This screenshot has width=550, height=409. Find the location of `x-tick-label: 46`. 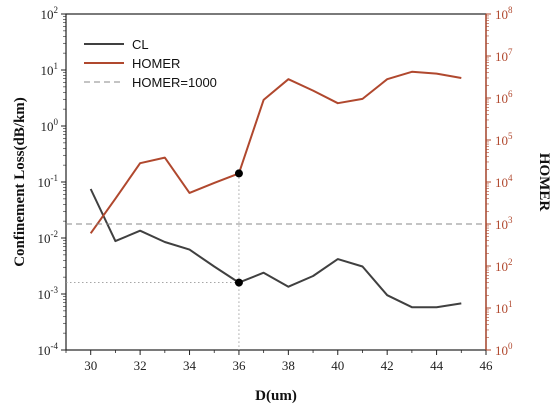

x-tick-label: 46 is located at coordinates (487, 365).